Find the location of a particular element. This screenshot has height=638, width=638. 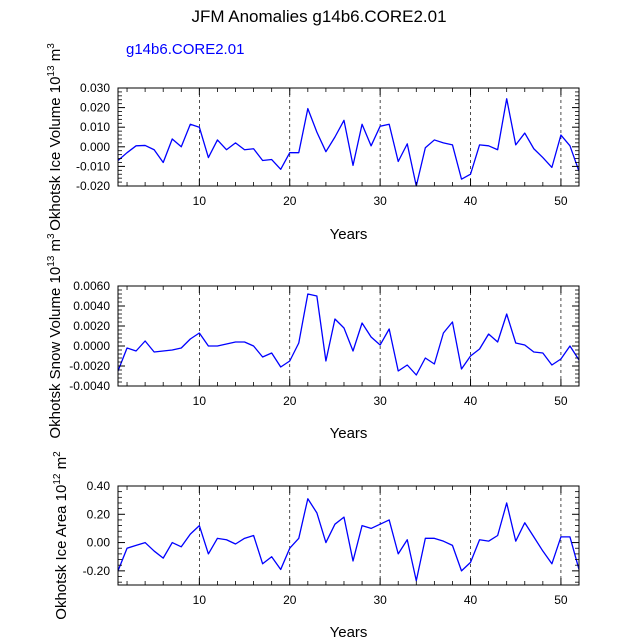

y-axis-label: Okhotsk Ice Area 1012 m2 is located at coordinates (61, 535).